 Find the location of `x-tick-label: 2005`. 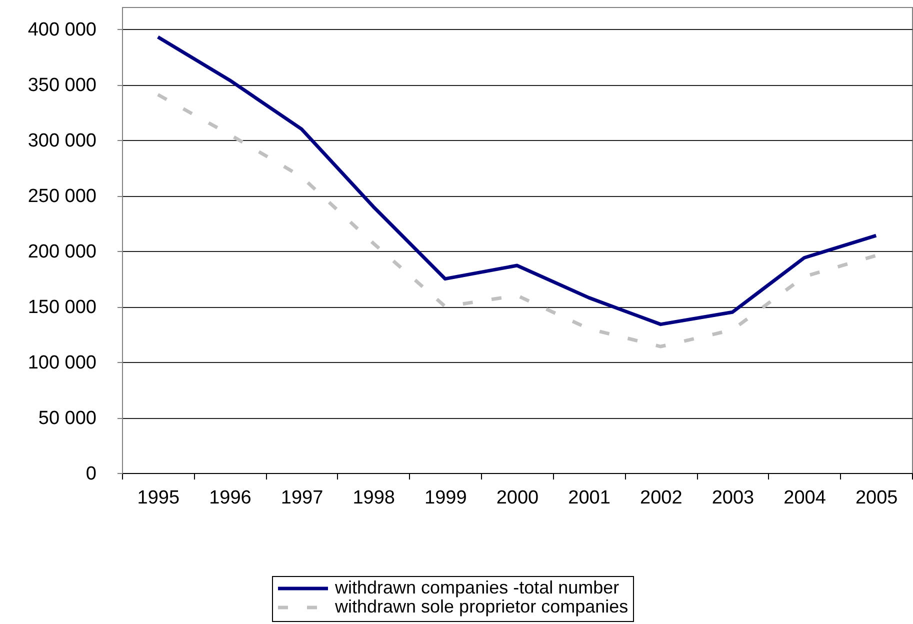

x-tick-label: 2005 is located at coordinates (876, 498).